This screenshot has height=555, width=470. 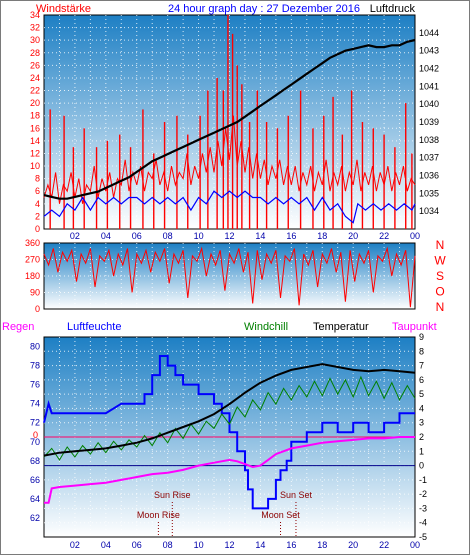 I want to click on wind-speed-tick-label: 0, so click(x=37, y=229).